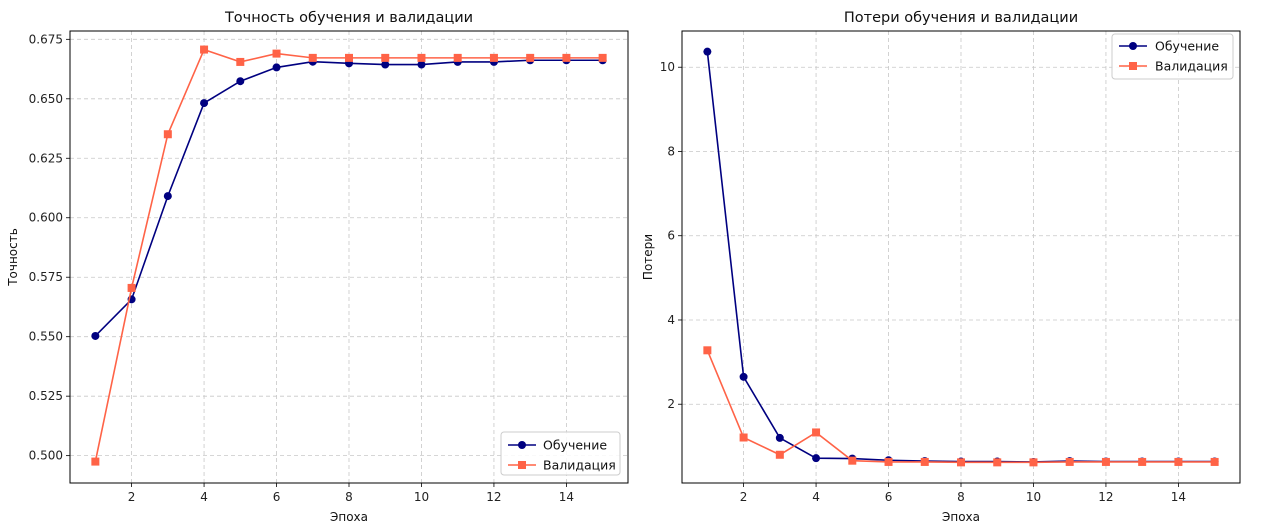  What do you see at coordinates (961, 18) in the screenshot?
I see `loss-chart-title: Потери обучения и валидации` at bounding box center [961, 18].